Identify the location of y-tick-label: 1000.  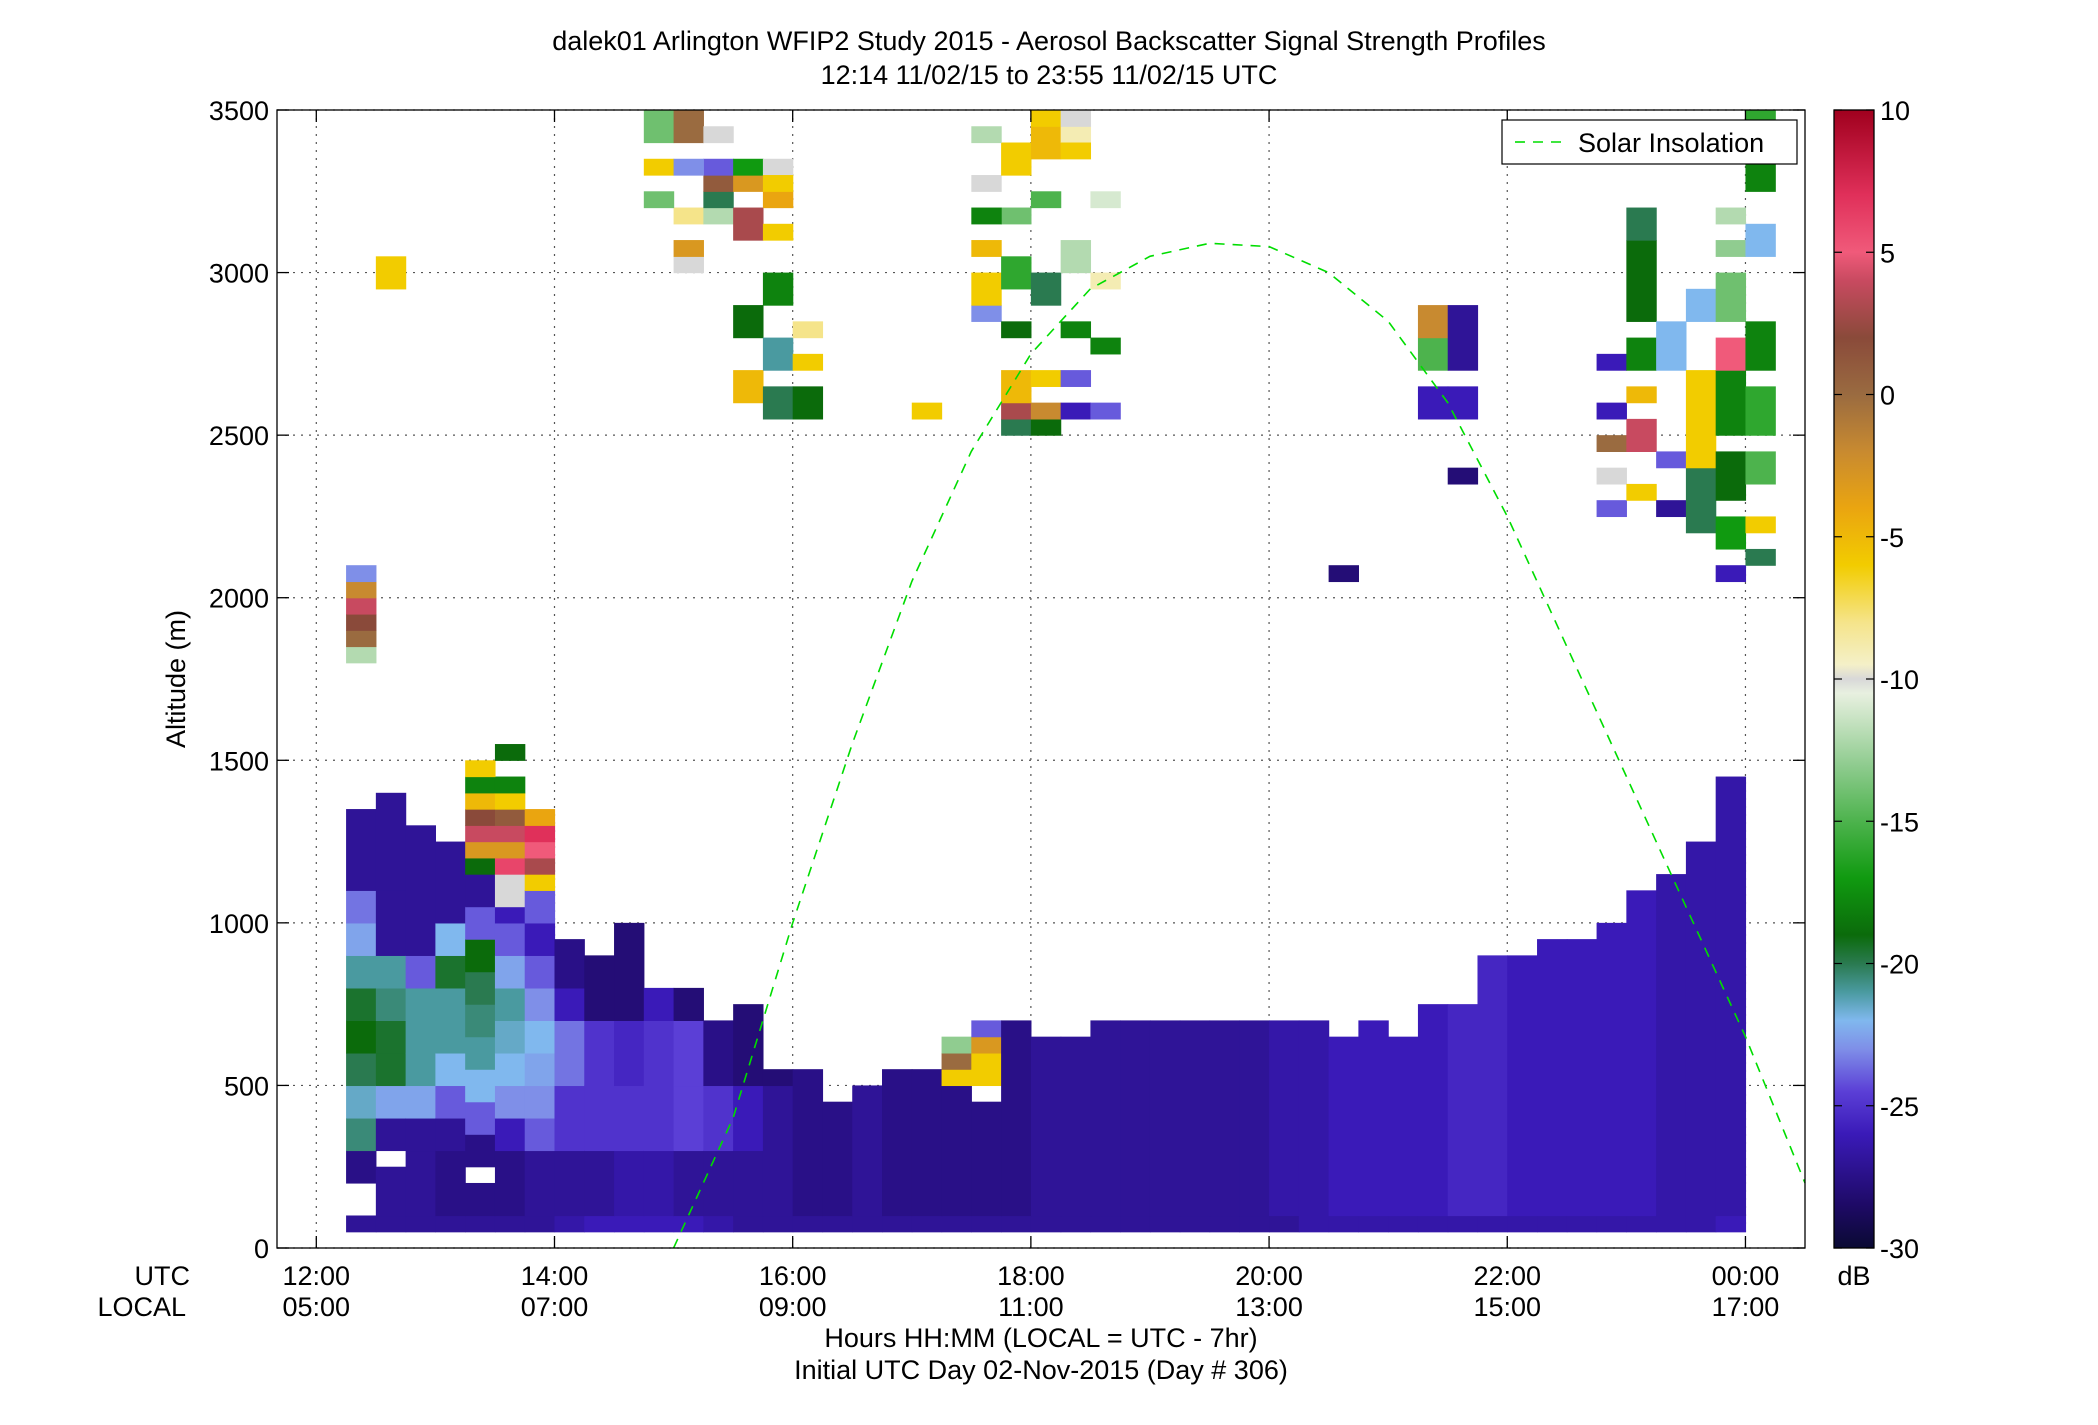
(239, 924).